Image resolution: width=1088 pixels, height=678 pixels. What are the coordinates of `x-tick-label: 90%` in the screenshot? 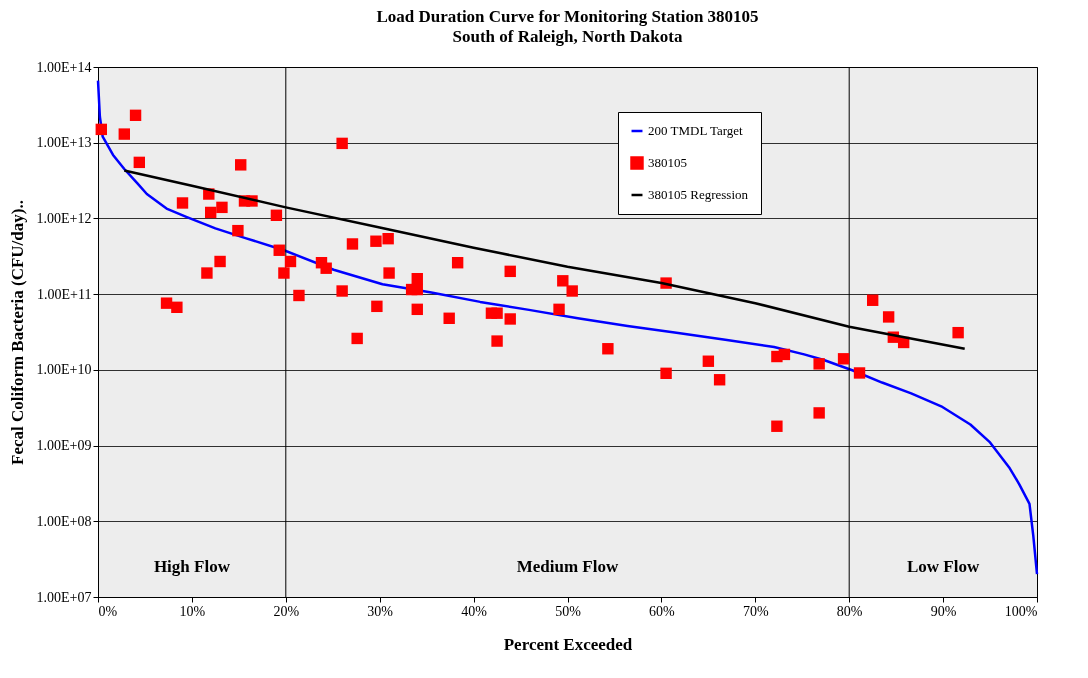 It's located at (943, 611).